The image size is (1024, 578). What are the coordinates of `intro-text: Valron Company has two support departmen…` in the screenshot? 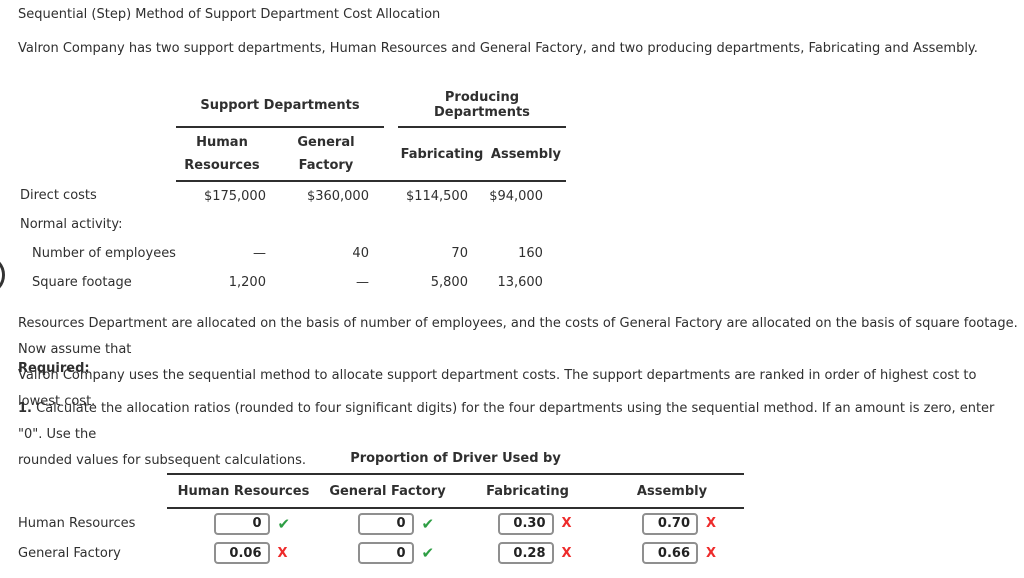 It's located at (498, 48).